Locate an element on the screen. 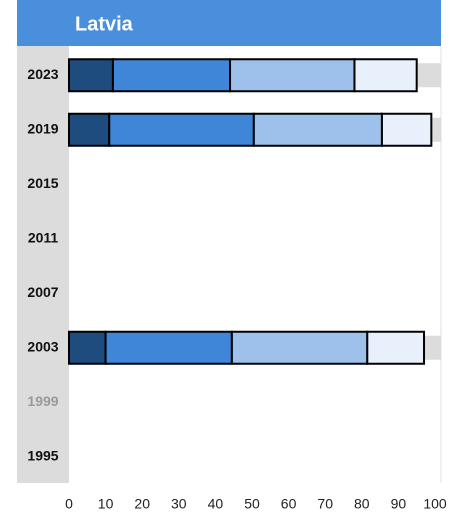  x-tick-label: 40 is located at coordinates (216, 504).